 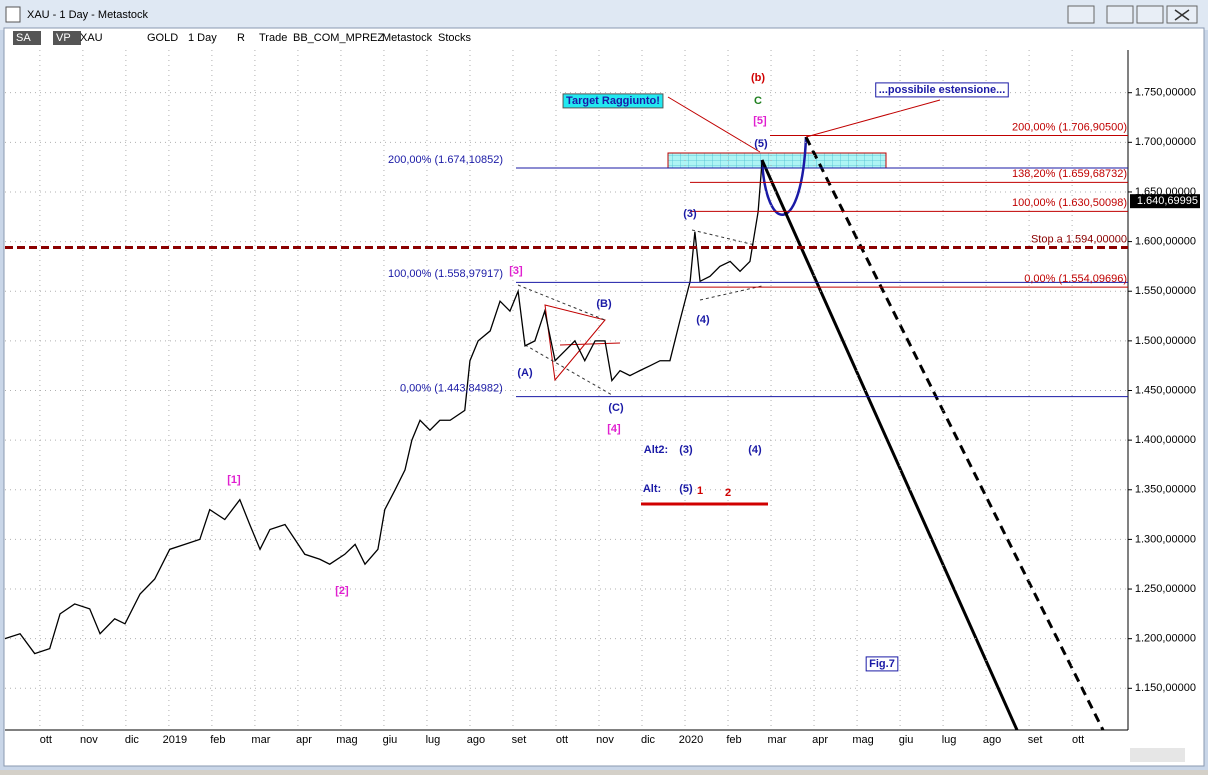 I want to click on toolbar-item: VP, so click(x=63, y=38).